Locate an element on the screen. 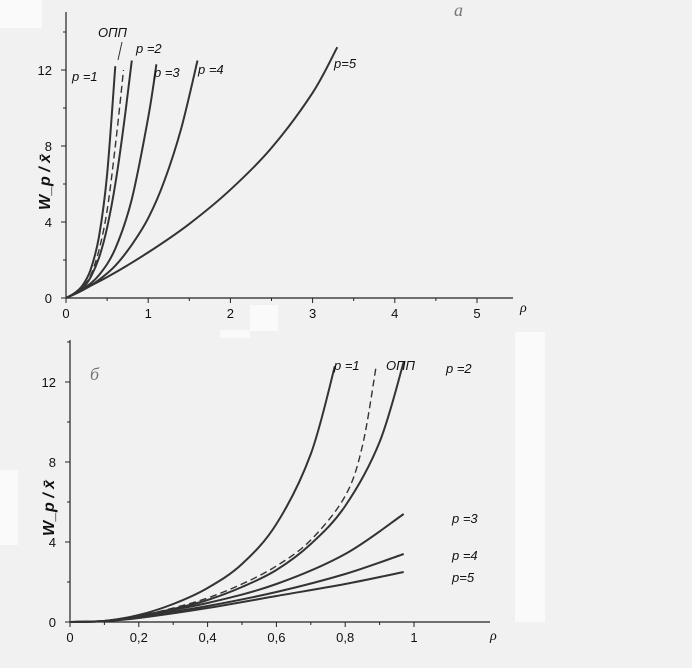  panel-a-series-label-p2: p =2 is located at coordinates (148, 48).